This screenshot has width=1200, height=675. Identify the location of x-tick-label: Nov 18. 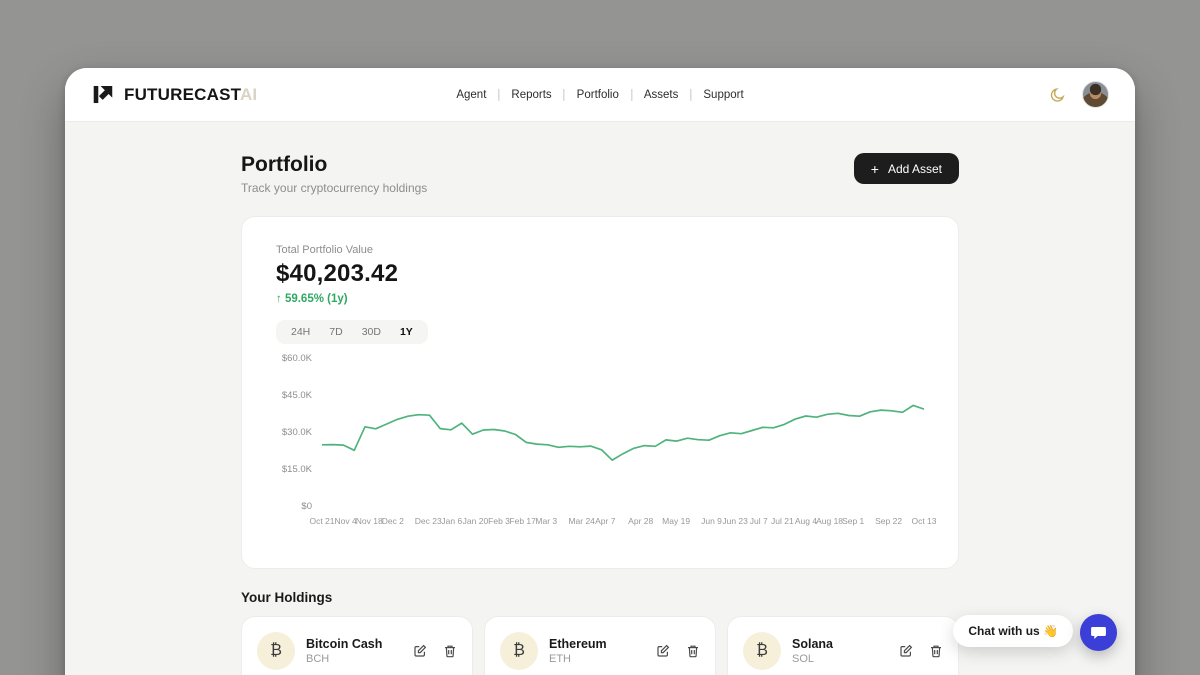
(369, 521).